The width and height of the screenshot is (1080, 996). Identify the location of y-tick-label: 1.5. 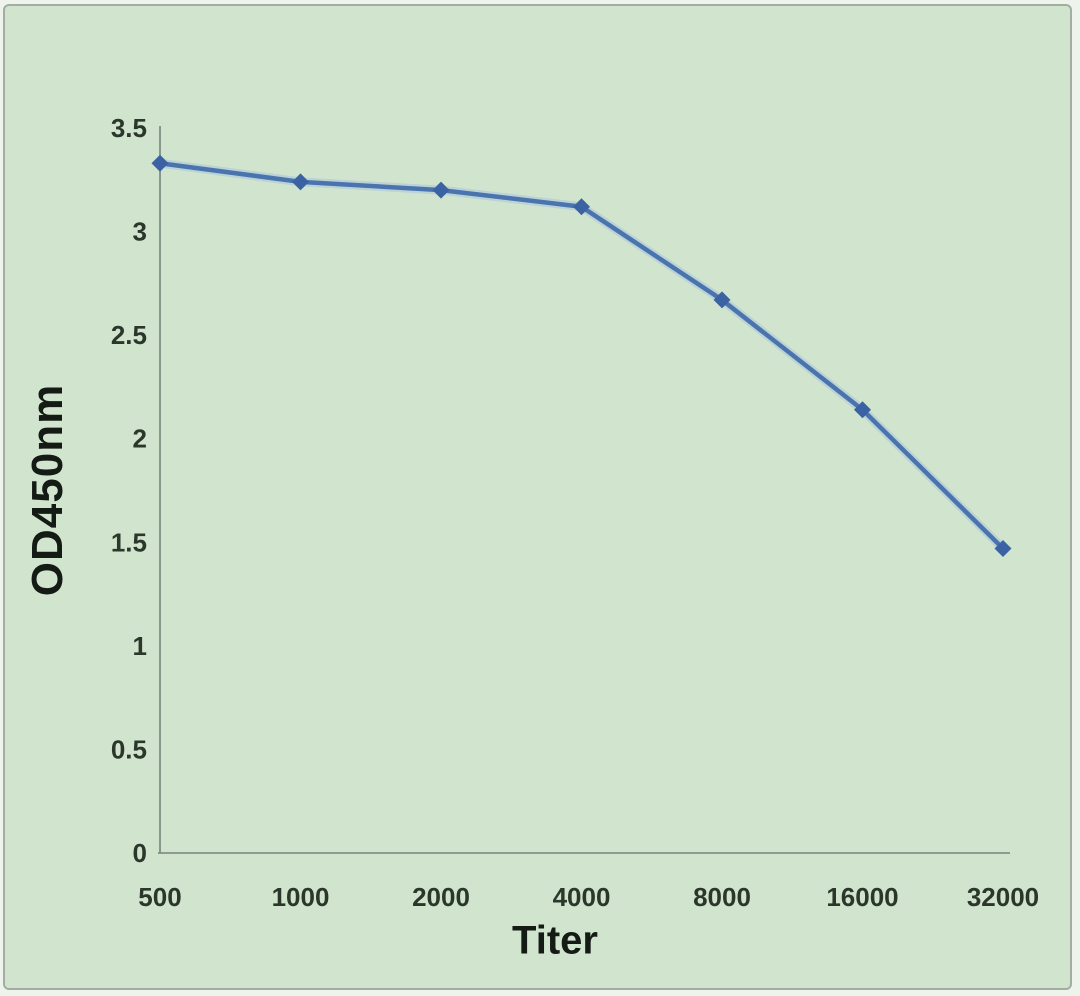
(129, 542).